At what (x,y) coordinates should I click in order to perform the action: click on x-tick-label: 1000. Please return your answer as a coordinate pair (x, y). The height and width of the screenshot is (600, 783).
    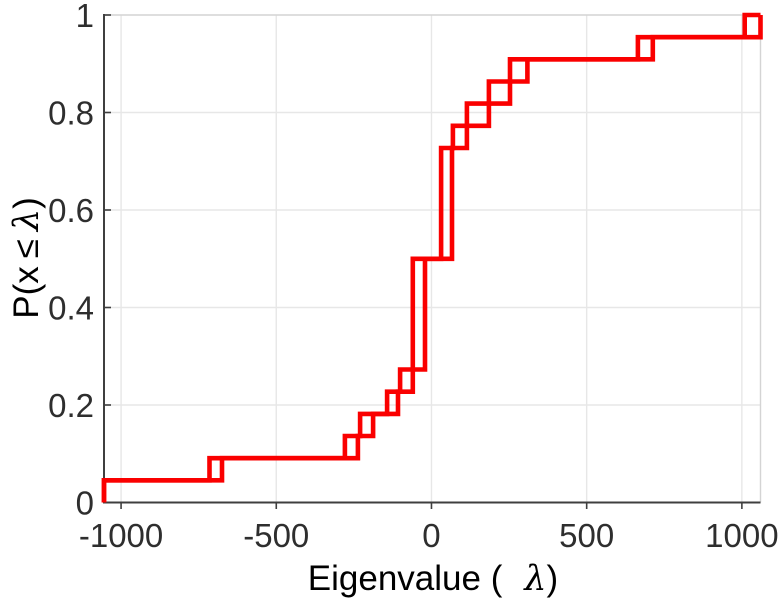
    Looking at the image, I should click on (741, 535).